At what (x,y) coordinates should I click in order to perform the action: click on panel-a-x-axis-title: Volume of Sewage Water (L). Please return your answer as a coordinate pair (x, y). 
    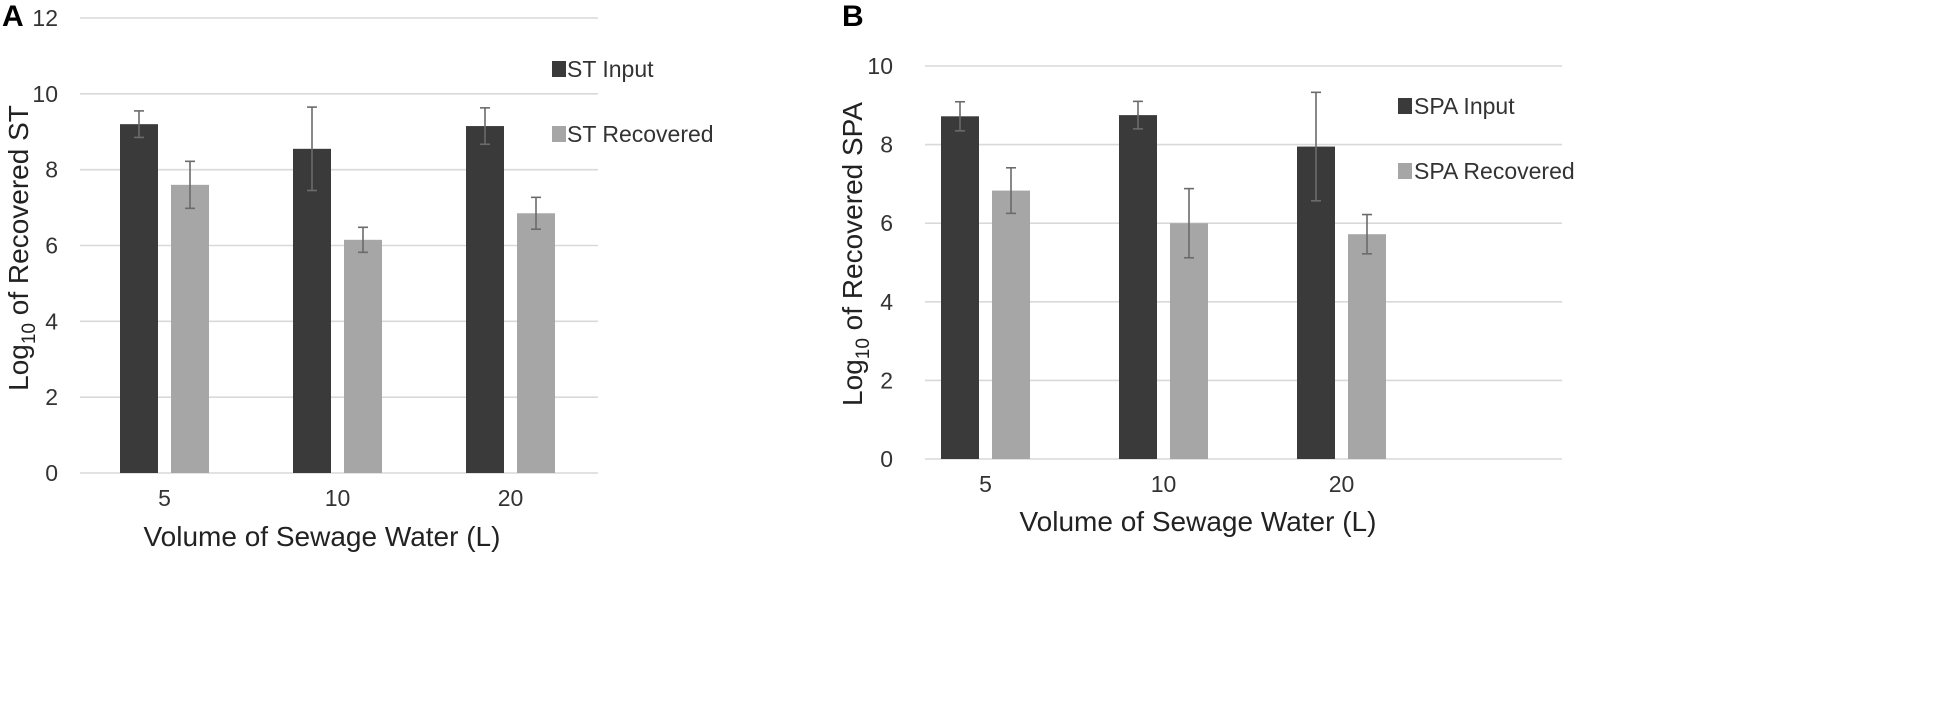
    Looking at the image, I should click on (322, 536).